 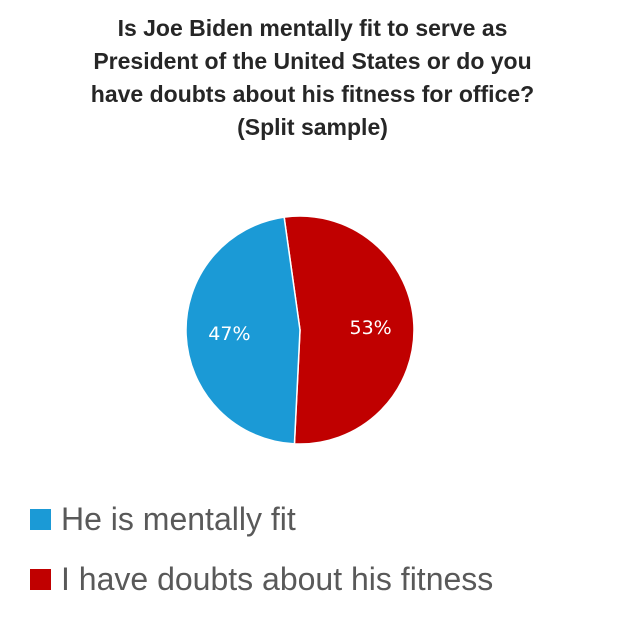 I want to click on chart-title-line-1: Is Joe Biden mentally fit to serve as, so click(x=312, y=28).